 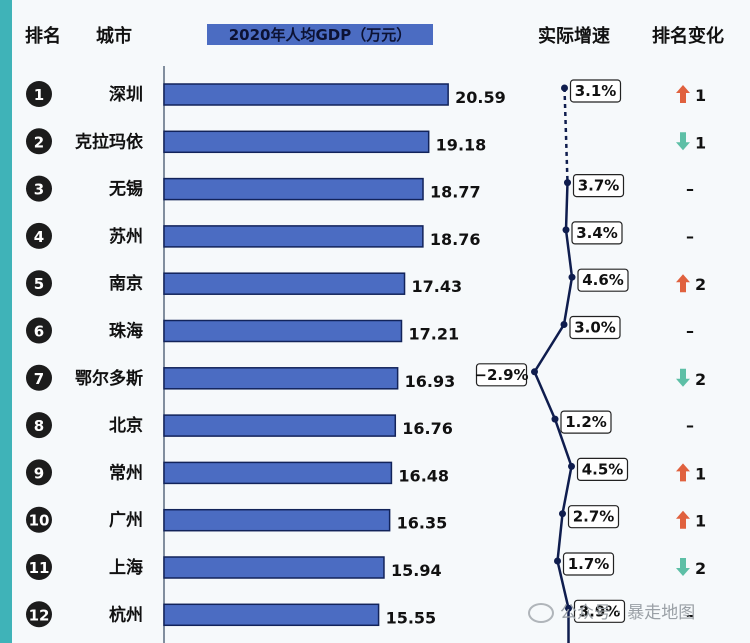 I want to click on gdp-value-label: 18.76, so click(x=455, y=239).